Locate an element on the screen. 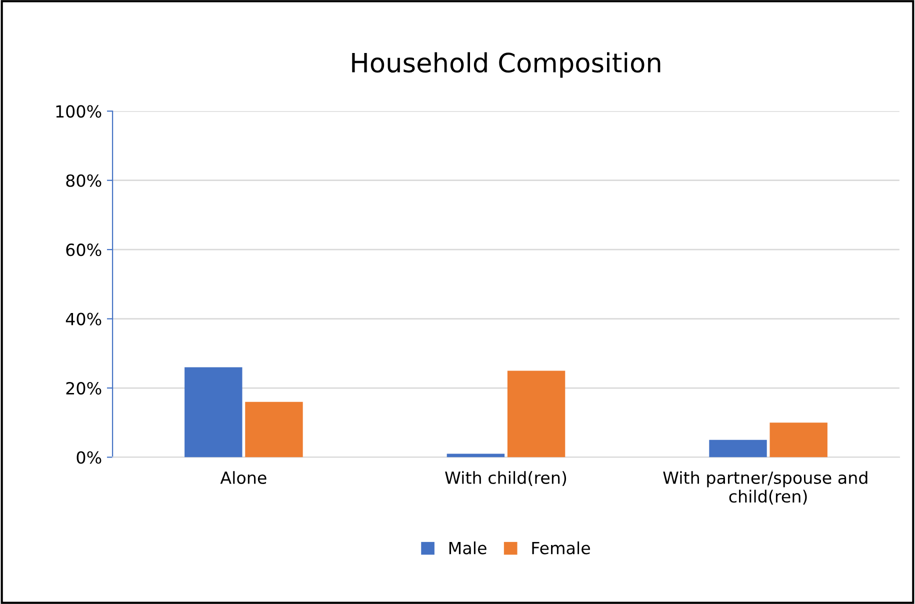 The width and height of the screenshot is (915, 604). y-tick-label: 80% is located at coordinates (84, 180).